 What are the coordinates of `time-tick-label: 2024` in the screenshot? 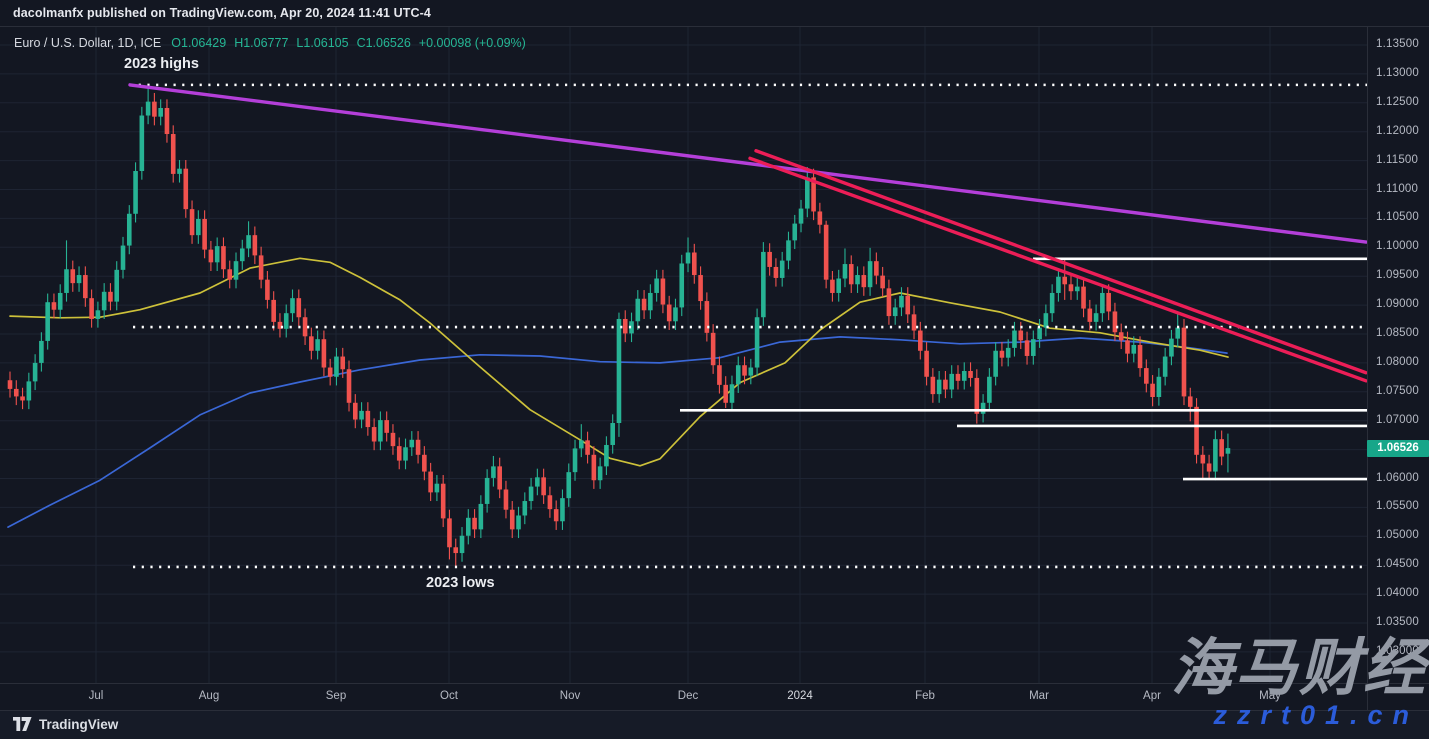 It's located at (800, 696).